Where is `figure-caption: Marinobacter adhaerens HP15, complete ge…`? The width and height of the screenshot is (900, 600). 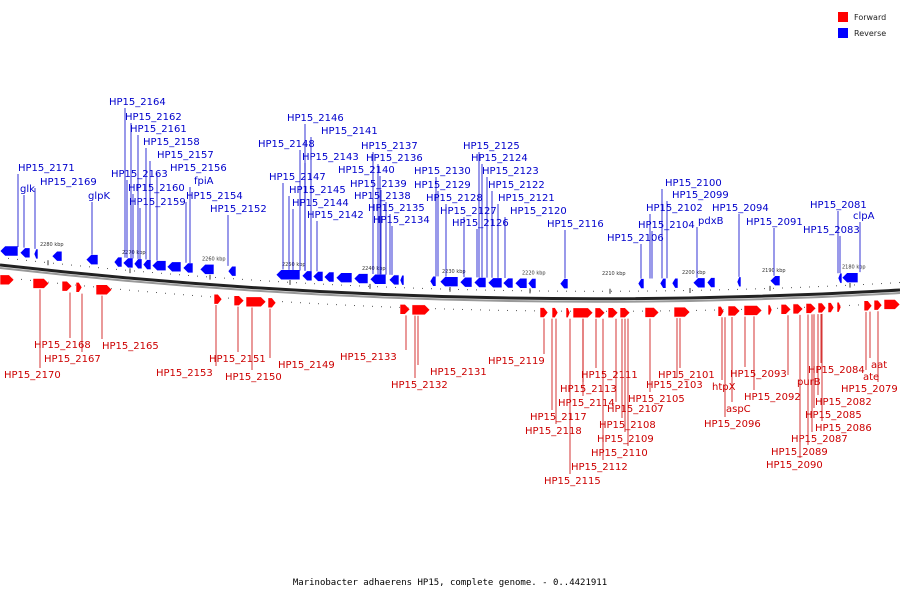 figure-caption: Marinobacter adhaerens HP15, complete ge… is located at coordinates (450, 583).